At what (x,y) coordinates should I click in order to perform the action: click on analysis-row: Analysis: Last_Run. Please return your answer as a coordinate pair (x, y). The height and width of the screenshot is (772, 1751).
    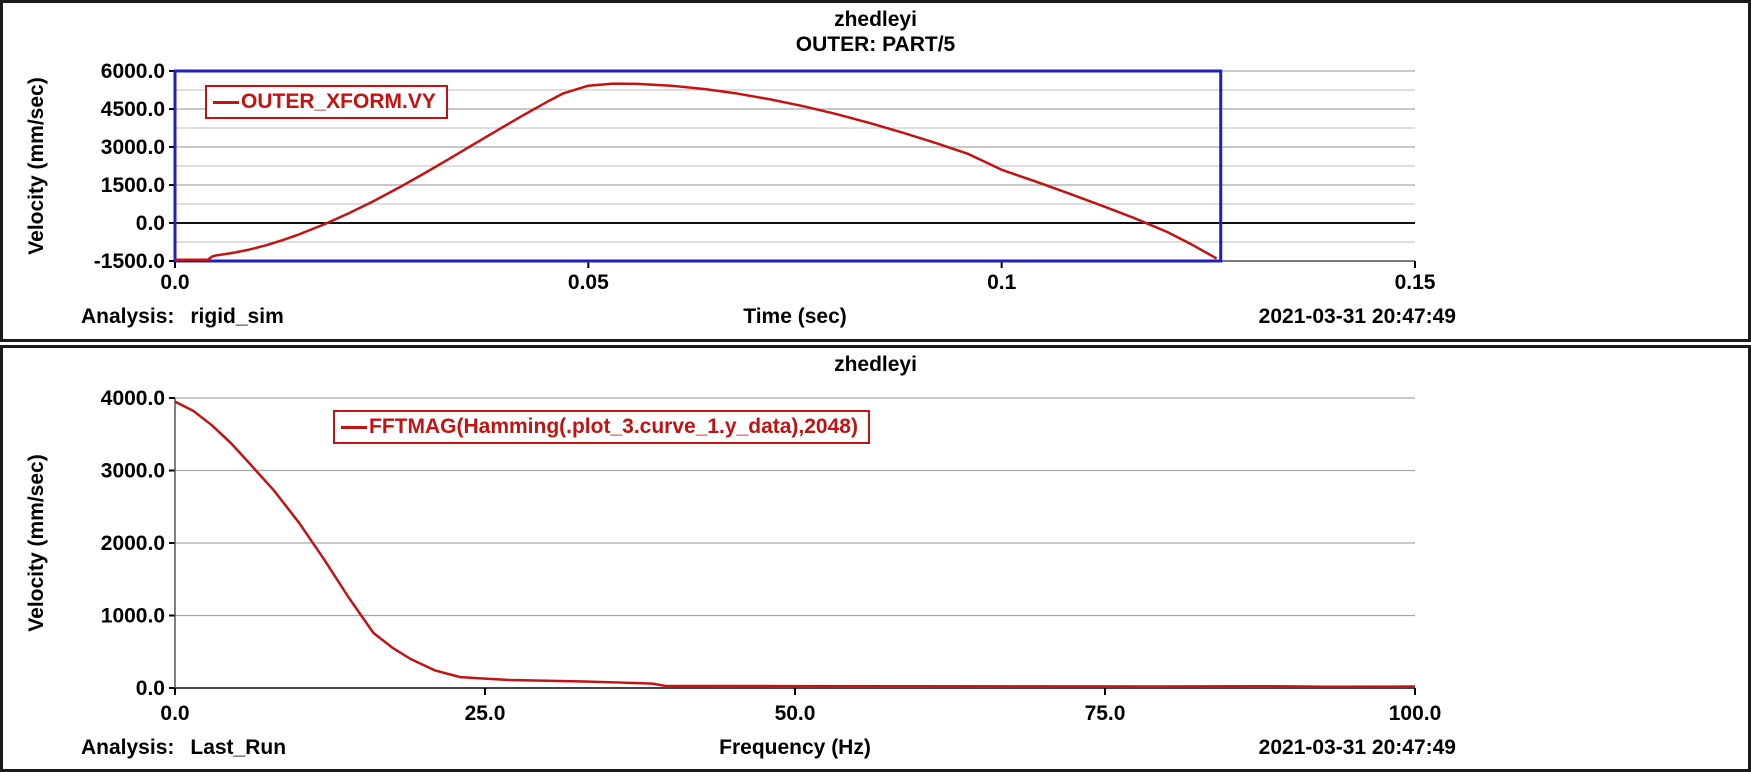
    Looking at the image, I should click on (183, 748).